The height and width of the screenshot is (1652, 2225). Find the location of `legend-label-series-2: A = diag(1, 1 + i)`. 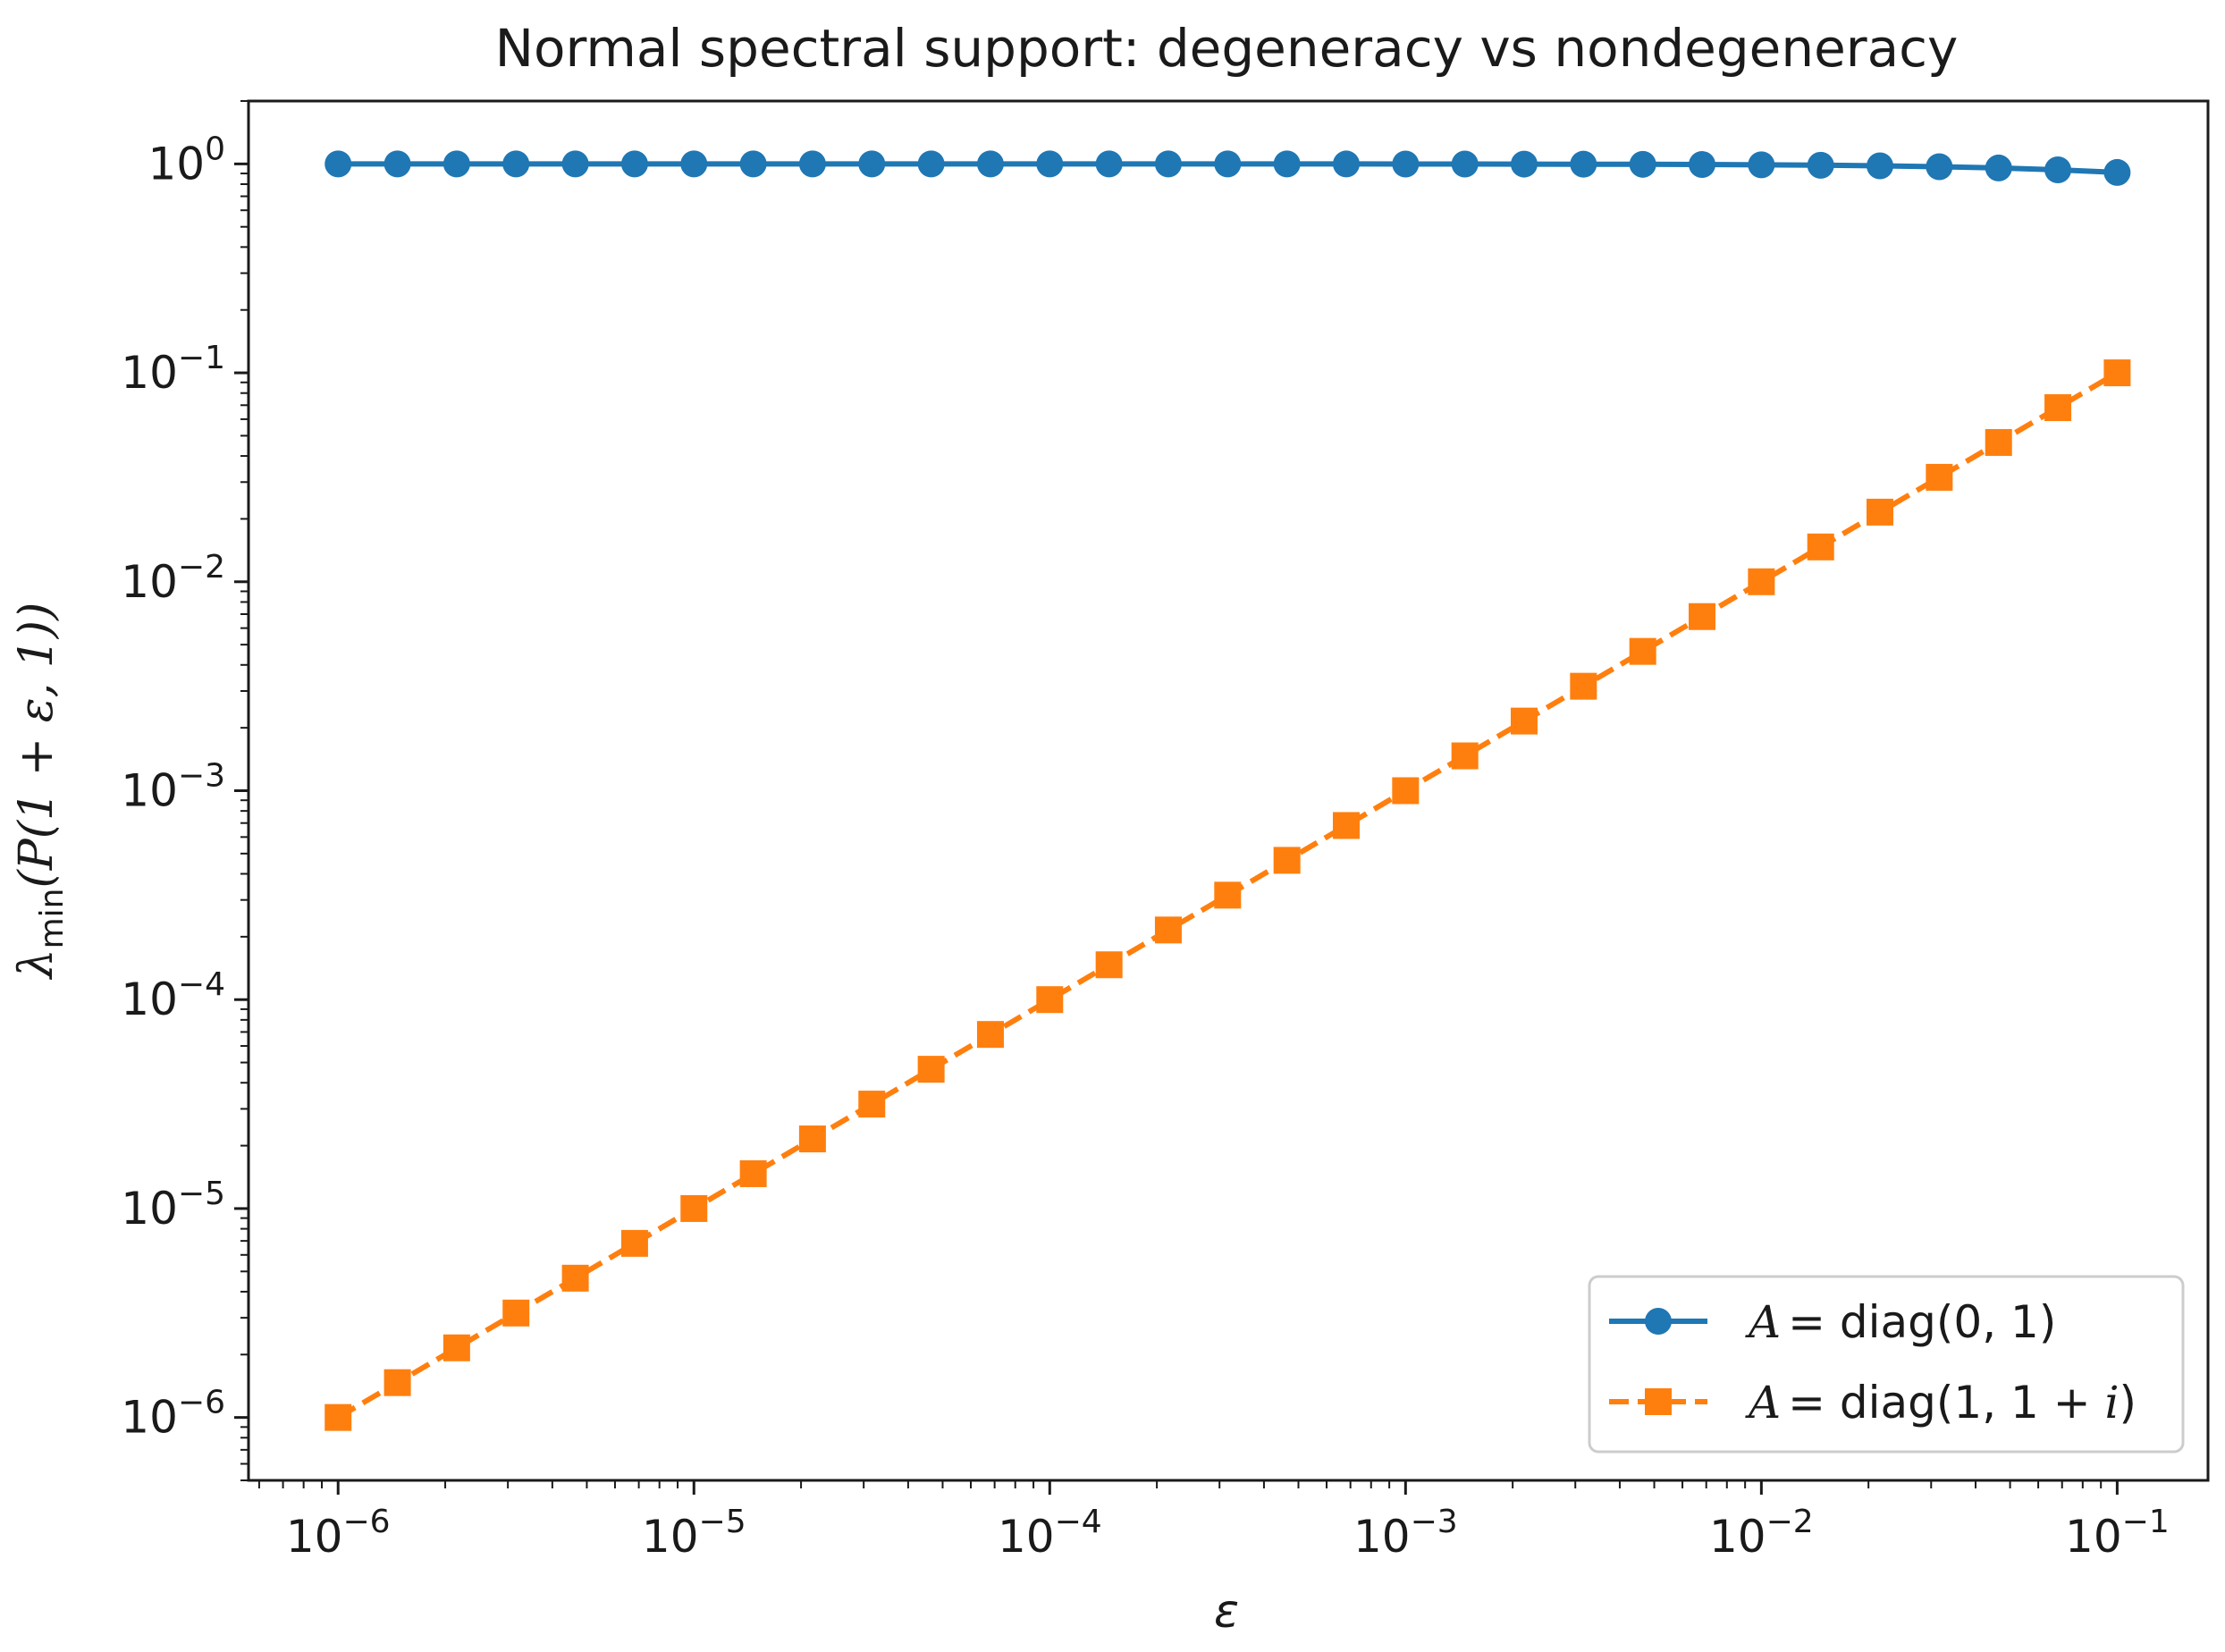

legend-label-series-2: A = diag(1, 1 + i) is located at coordinates (1941, 1403).